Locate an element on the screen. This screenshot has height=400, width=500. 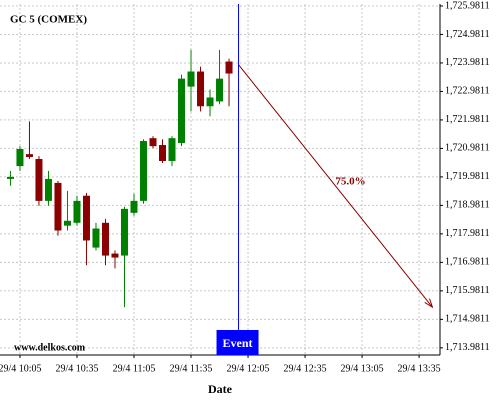
y-tick-label: 1,717.9811 is located at coordinates (467, 233).